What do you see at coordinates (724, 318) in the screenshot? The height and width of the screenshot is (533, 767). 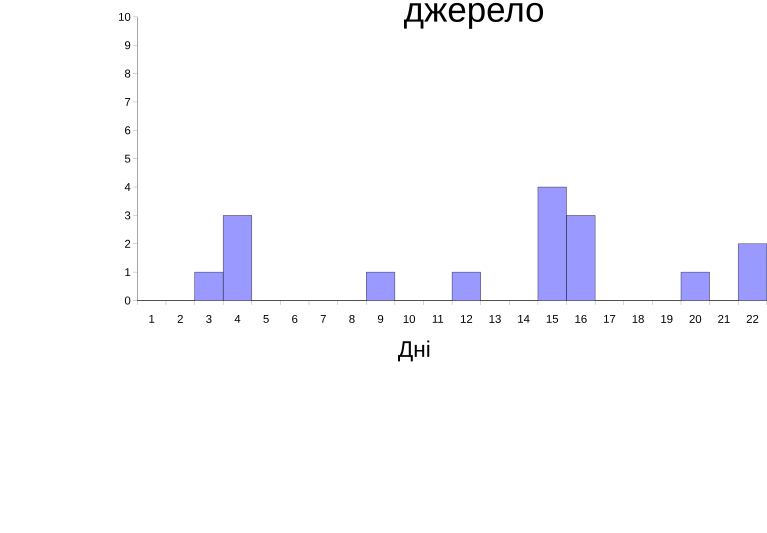 I see `x-tick-label: 21` at bounding box center [724, 318].